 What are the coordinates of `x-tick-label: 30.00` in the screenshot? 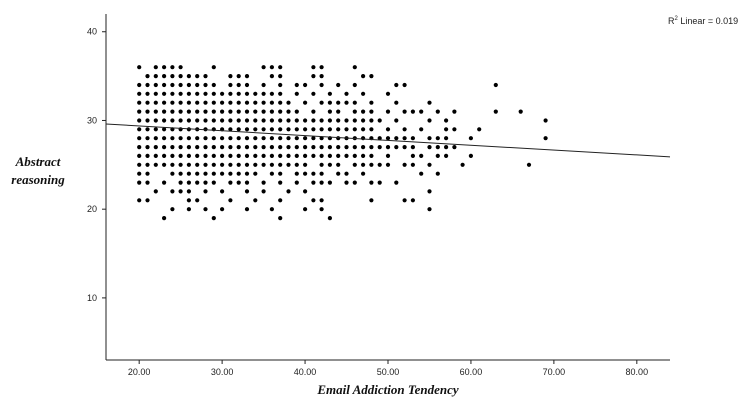 It's located at (222, 372).